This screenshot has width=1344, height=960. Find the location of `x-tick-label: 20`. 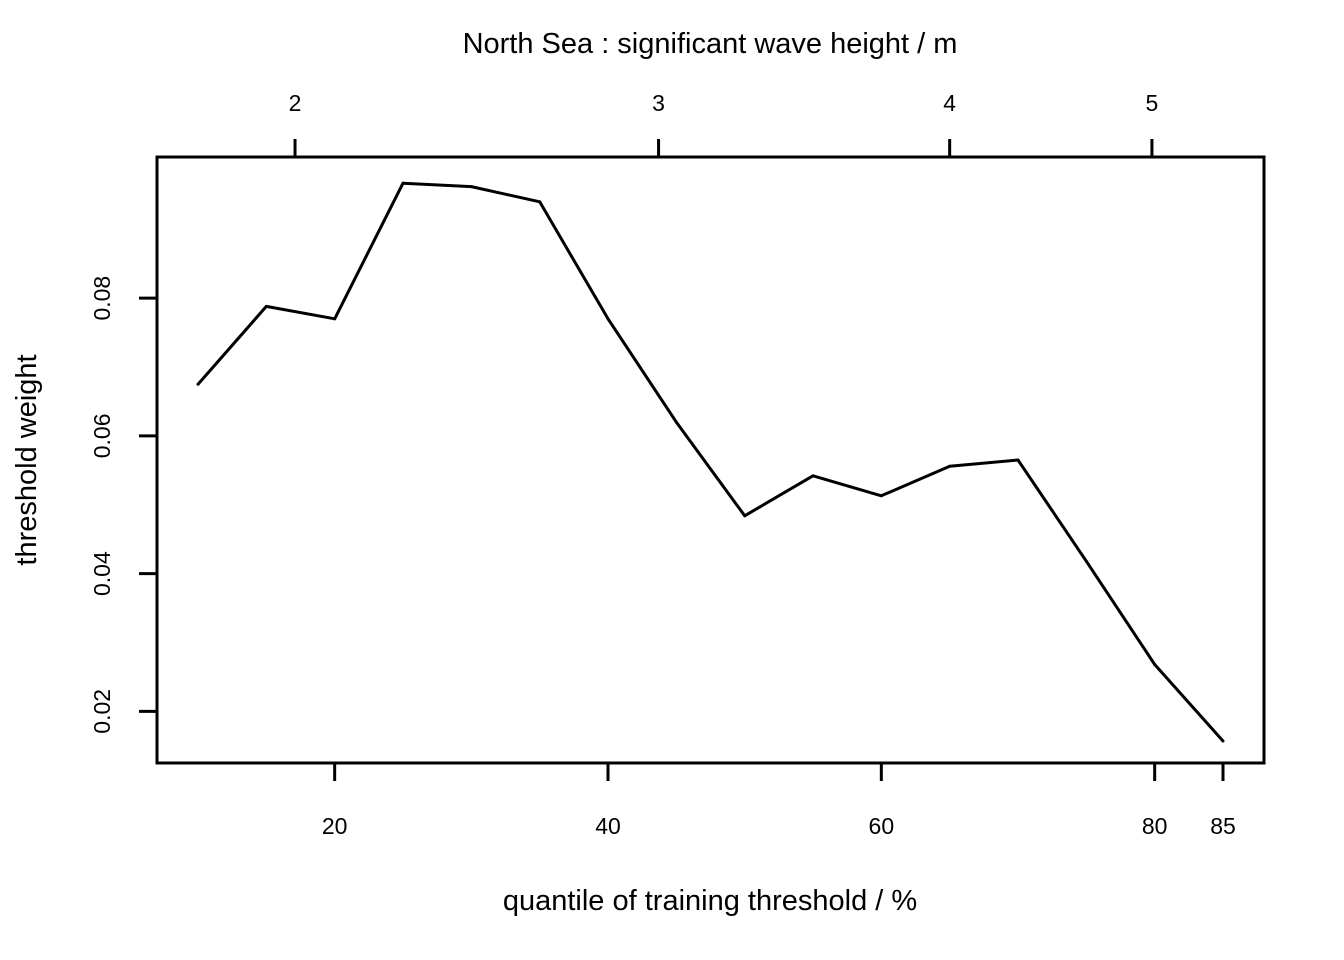

x-tick-label: 20 is located at coordinates (335, 826).